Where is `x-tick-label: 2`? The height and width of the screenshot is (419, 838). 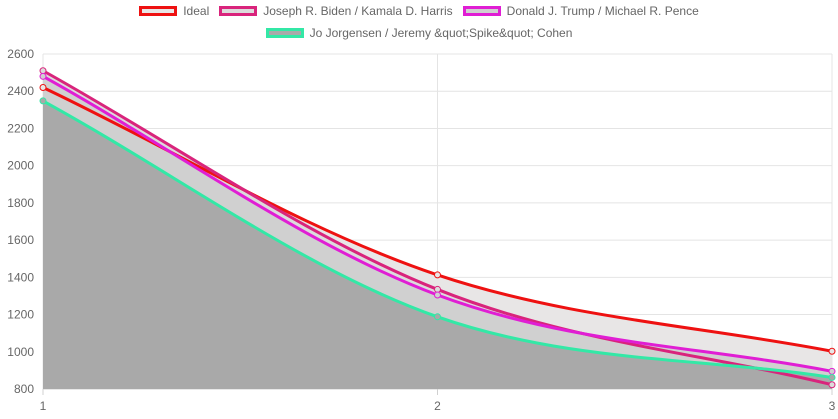
x-tick-label: 2 is located at coordinates (437, 406).